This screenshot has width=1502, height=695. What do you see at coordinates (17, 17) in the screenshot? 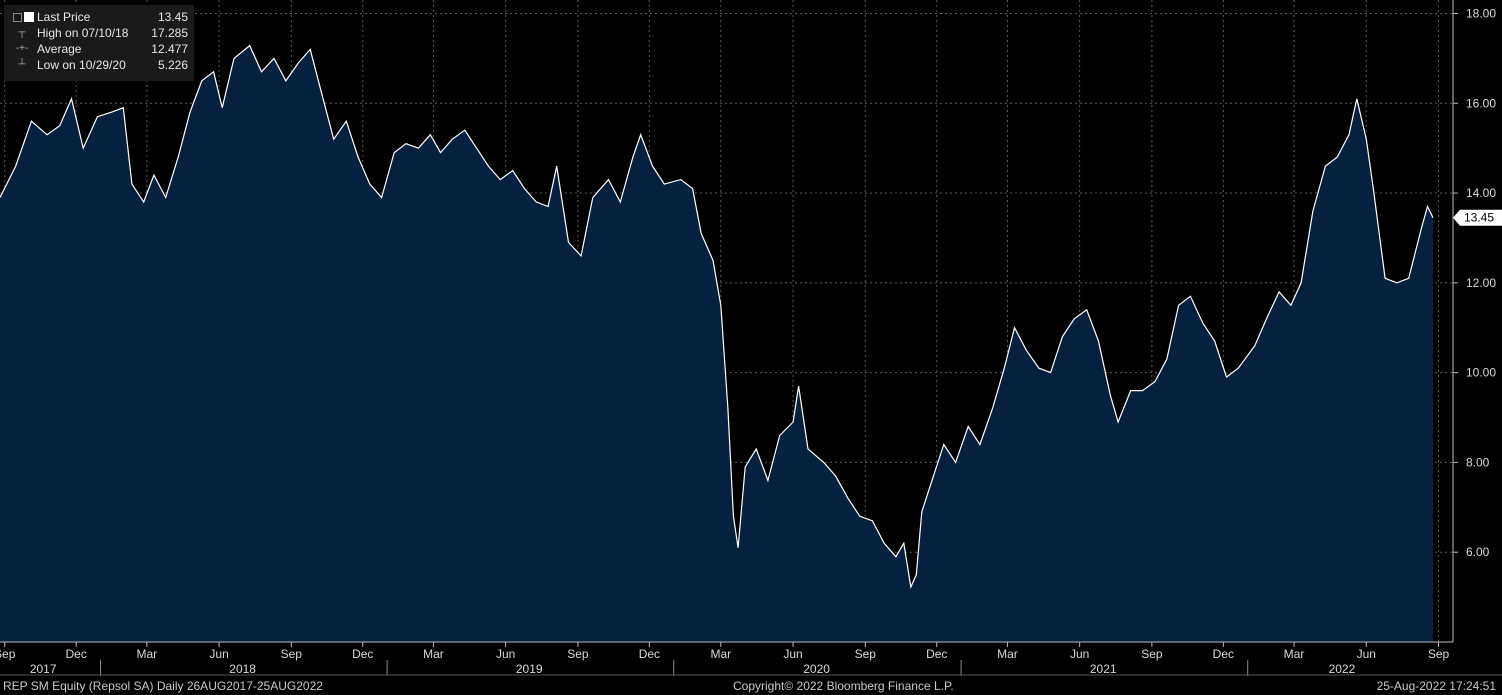
I see `legend-toggle-icon` at bounding box center [17, 17].